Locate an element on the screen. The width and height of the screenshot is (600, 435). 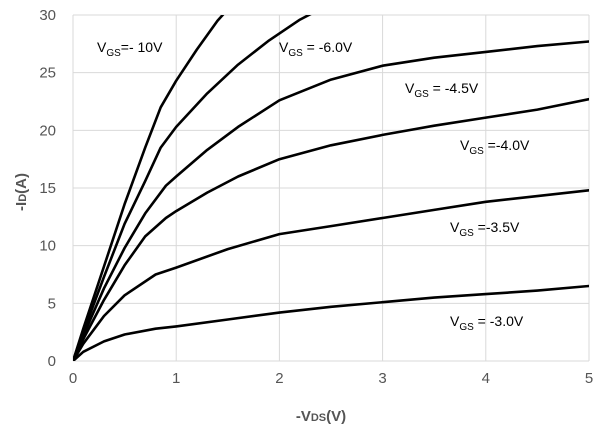
y-tick-label: 5 is located at coordinates (52, 303).